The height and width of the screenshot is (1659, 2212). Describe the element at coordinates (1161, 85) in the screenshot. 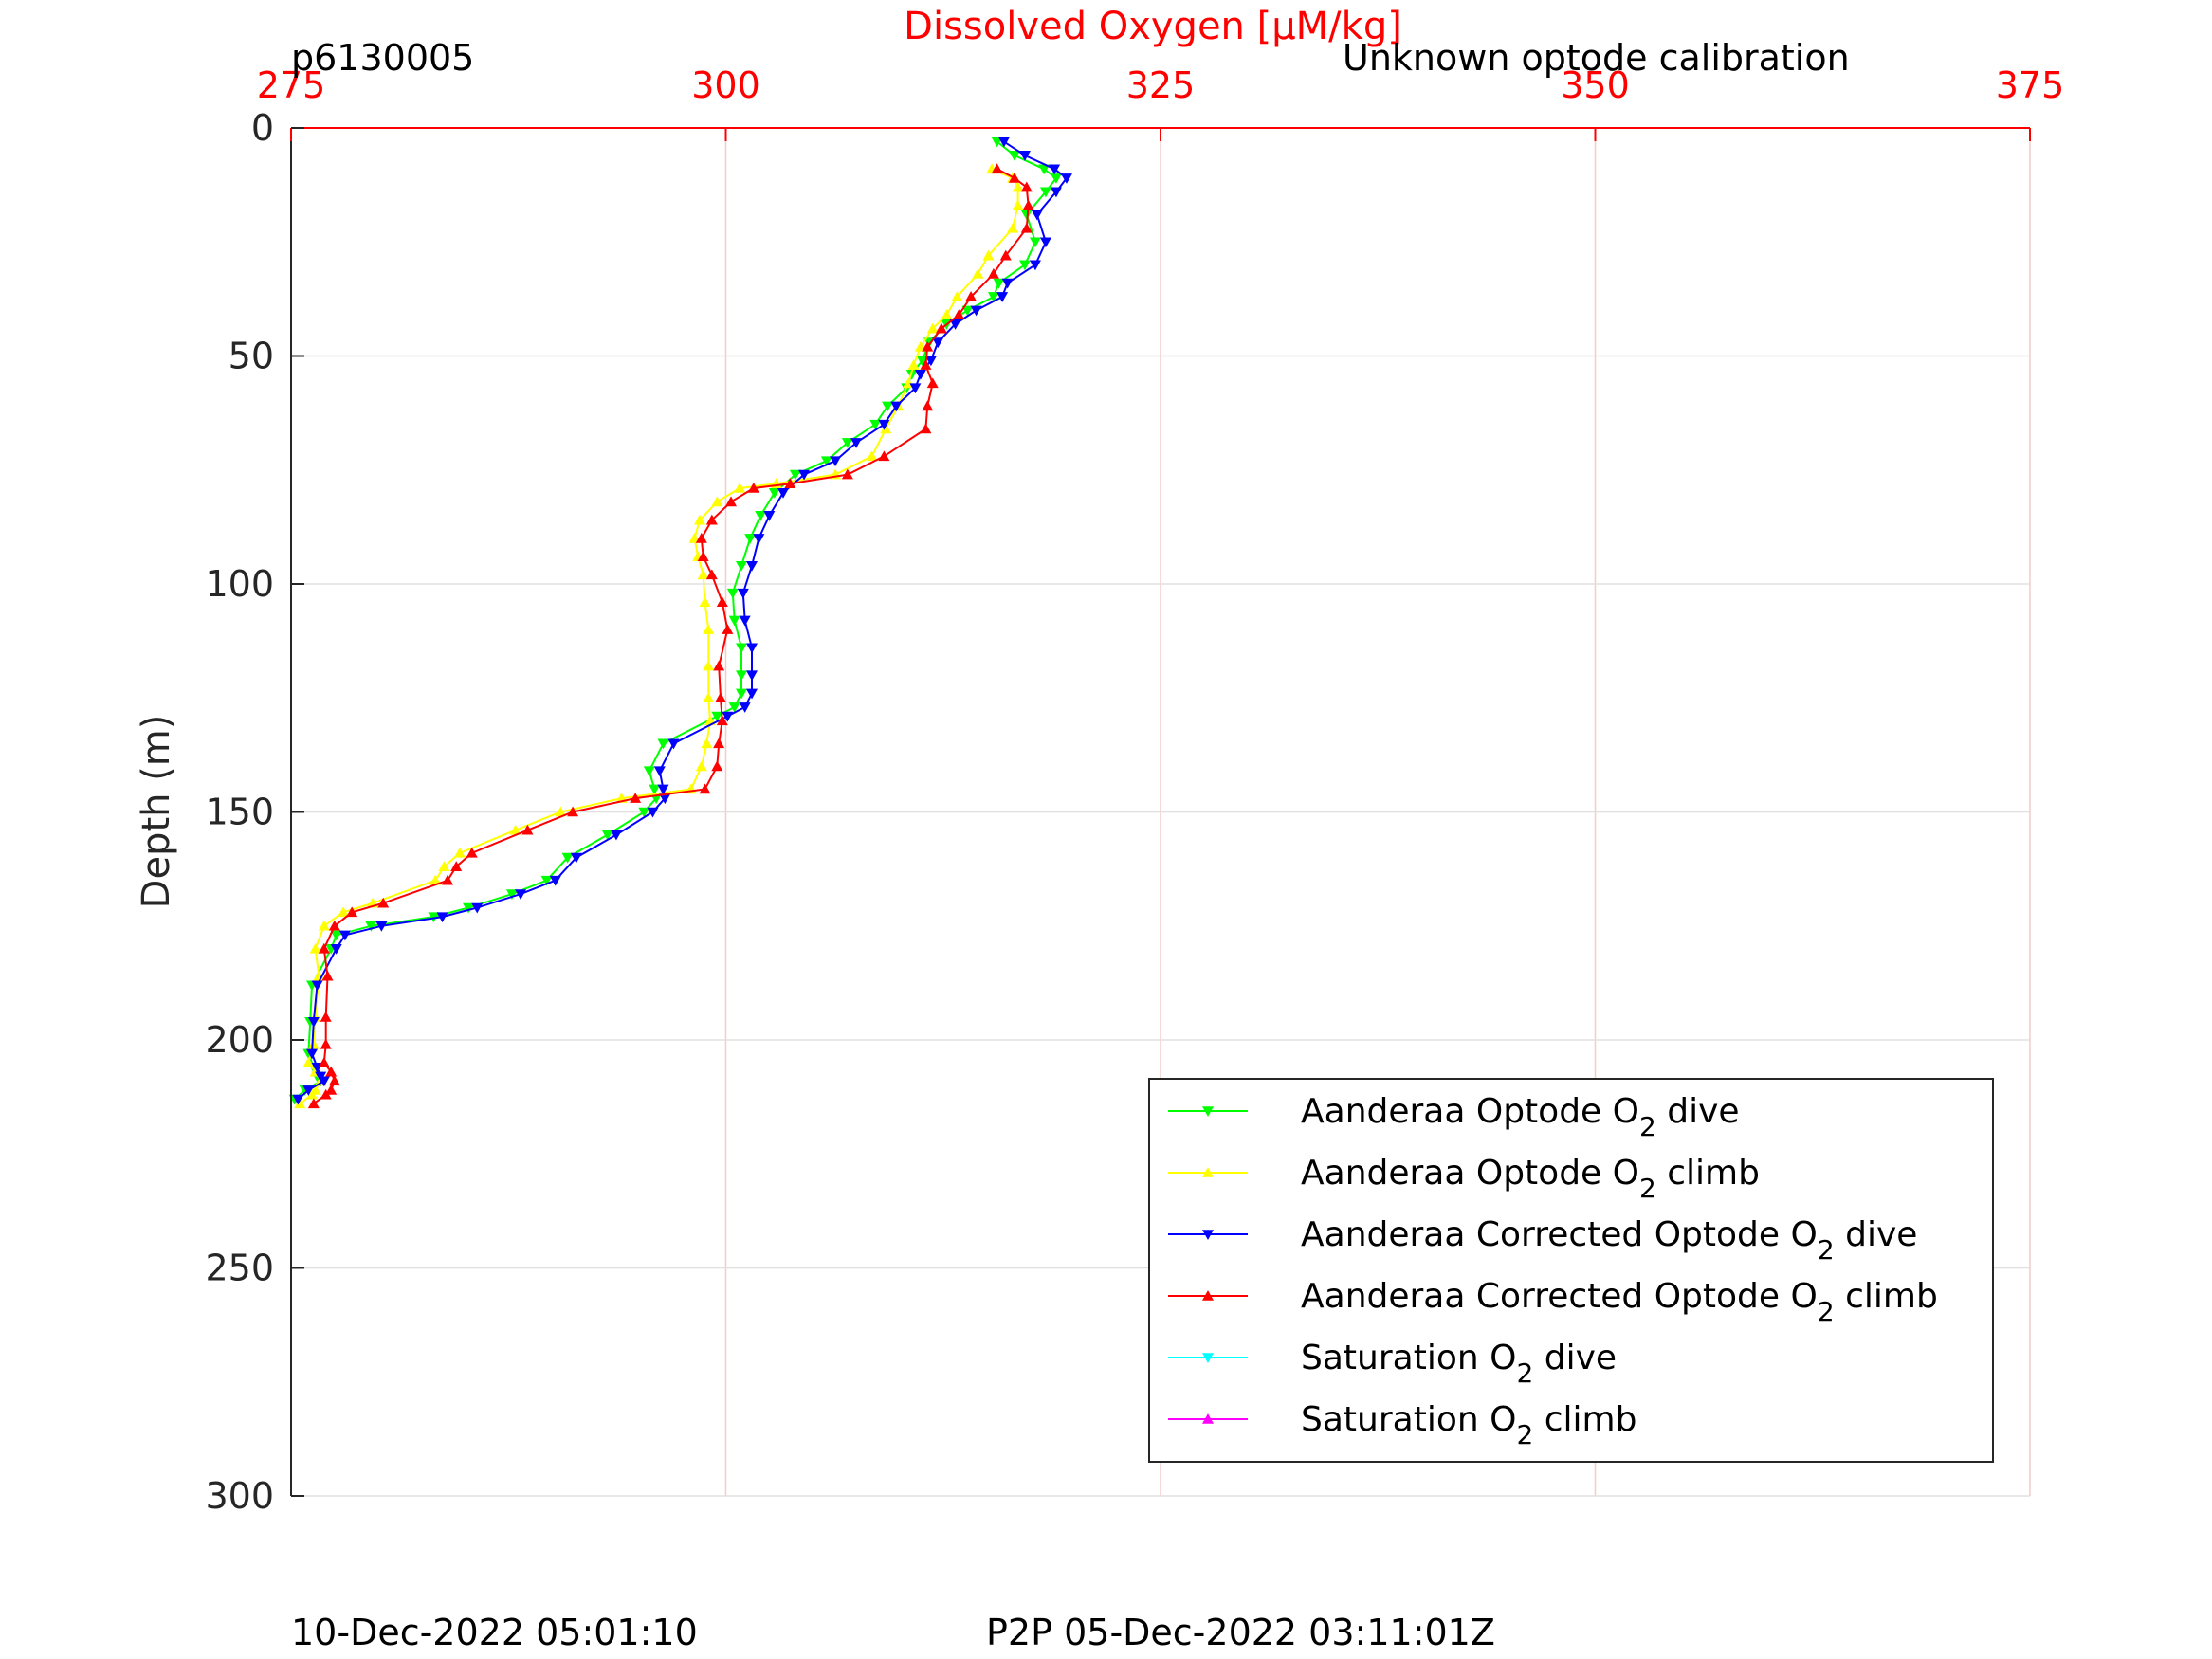

I see `x-tick-label: 325` at that location.